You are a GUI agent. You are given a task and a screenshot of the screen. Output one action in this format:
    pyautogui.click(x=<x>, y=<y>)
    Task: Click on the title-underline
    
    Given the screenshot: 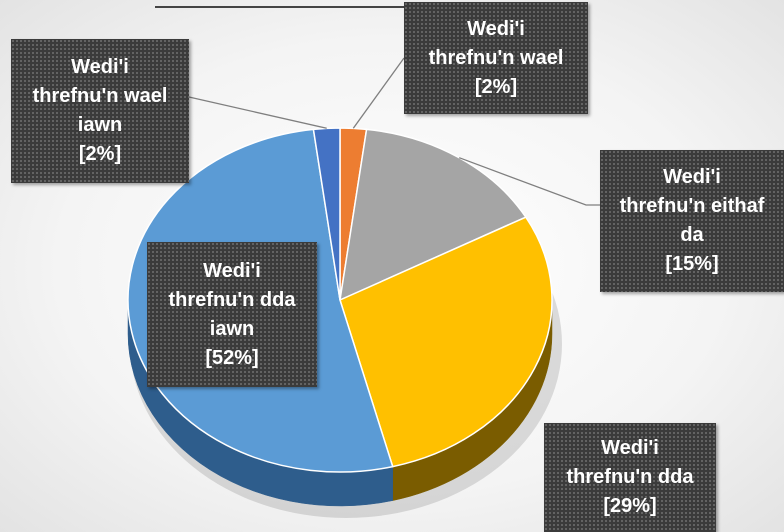 What is the action you would take?
    pyautogui.click(x=300, y=4)
    